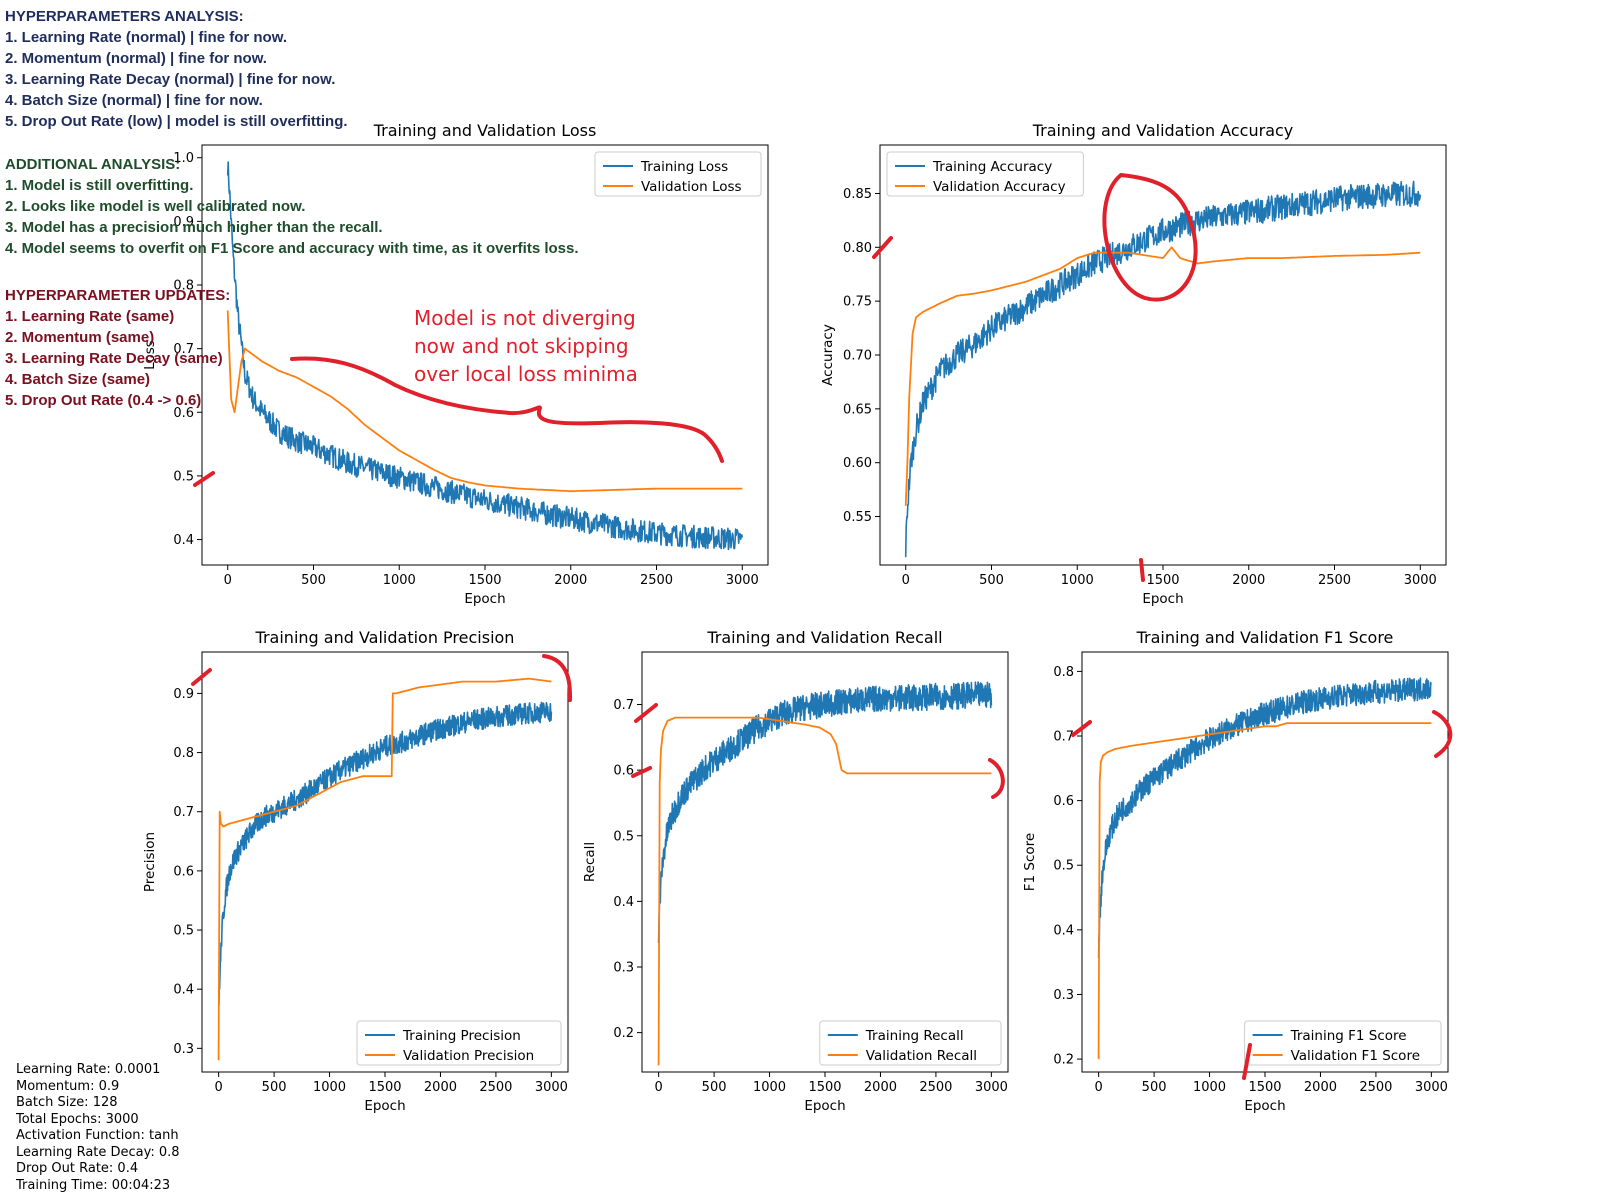 Image resolution: width=1600 pixels, height=1200 pixels. Describe the element at coordinates (78, 379) in the screenshot. I see `upd-notes-line: 4. Batch Size (same)` at that location.